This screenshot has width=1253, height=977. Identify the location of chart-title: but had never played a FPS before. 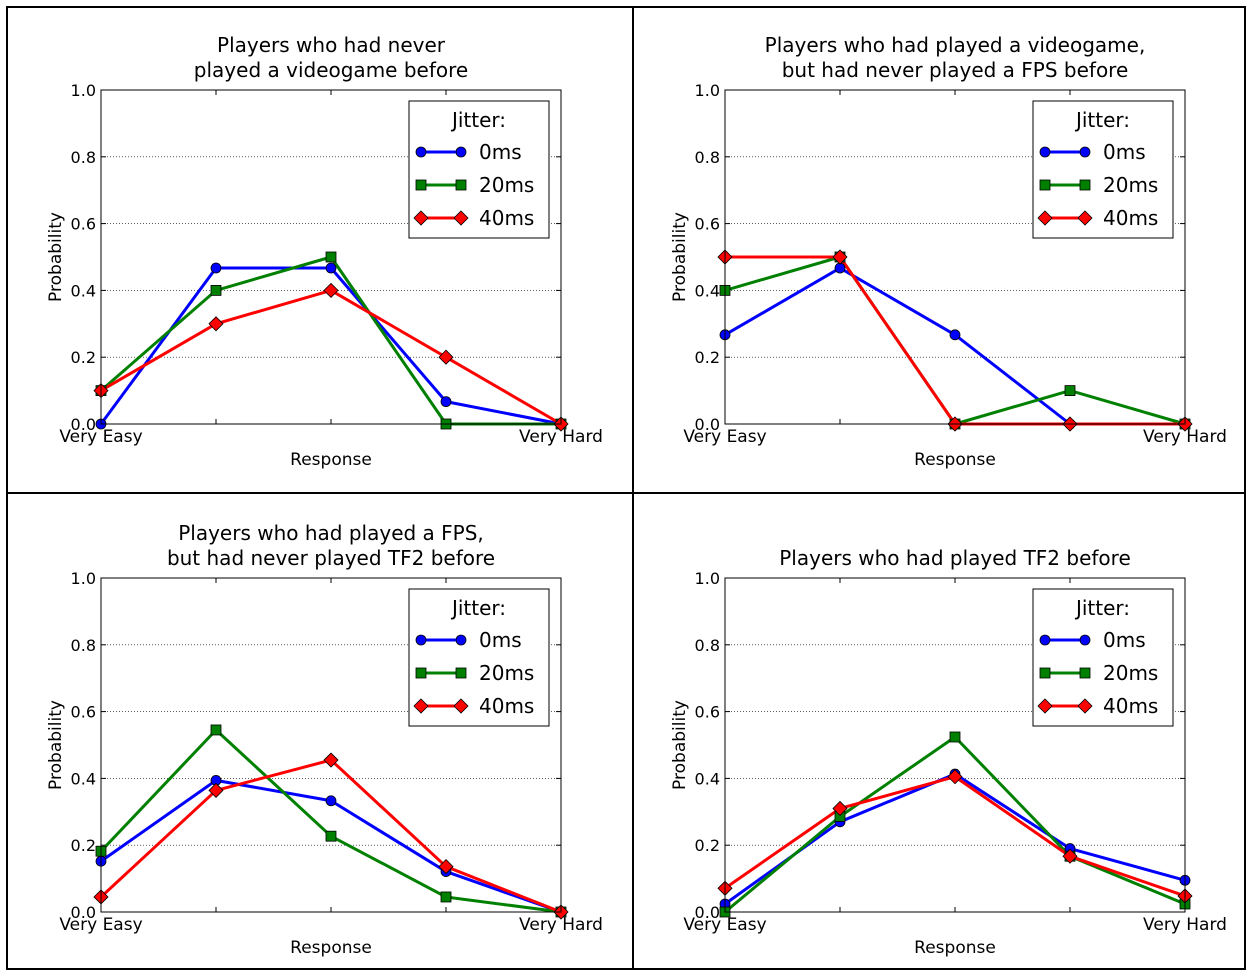
(955, 70).